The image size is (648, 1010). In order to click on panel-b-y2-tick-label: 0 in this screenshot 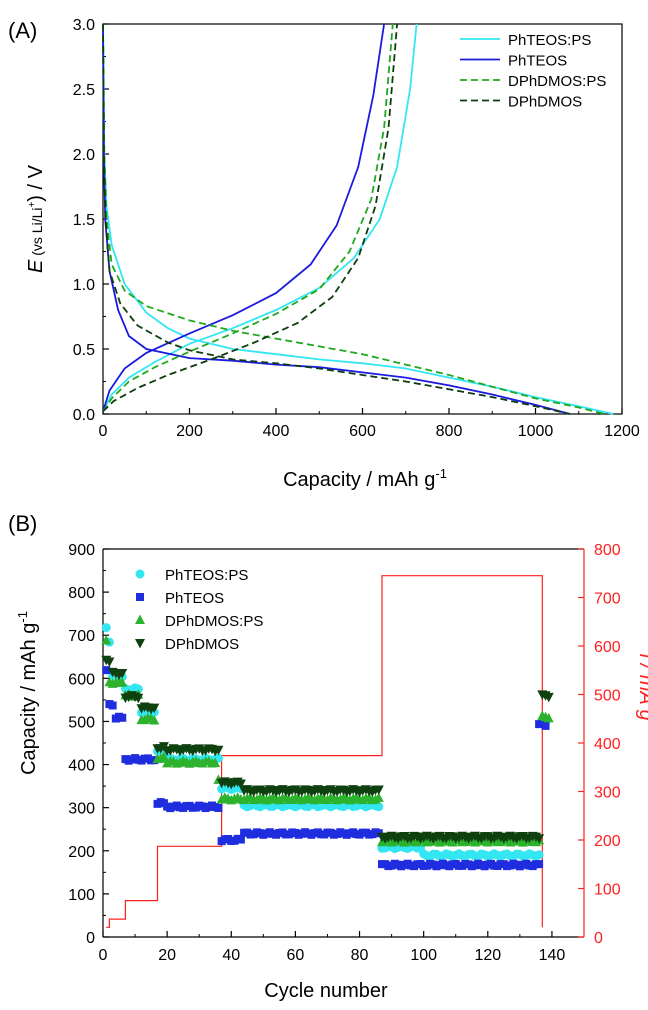, I will do `click(598, 938)`.